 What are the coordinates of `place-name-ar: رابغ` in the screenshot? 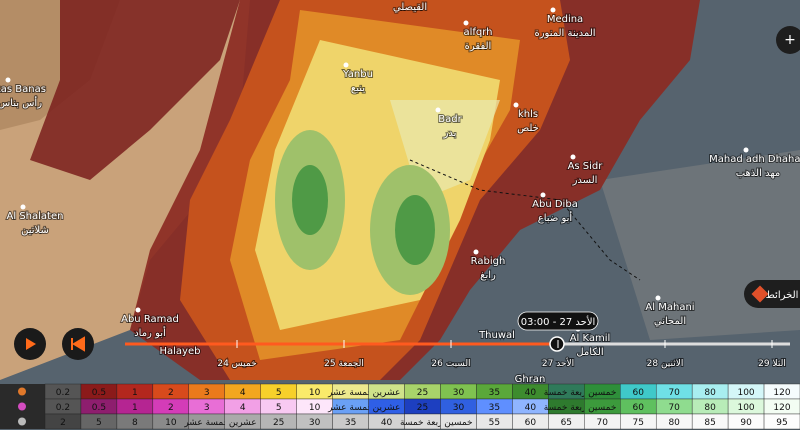 It's located at (488, 275).